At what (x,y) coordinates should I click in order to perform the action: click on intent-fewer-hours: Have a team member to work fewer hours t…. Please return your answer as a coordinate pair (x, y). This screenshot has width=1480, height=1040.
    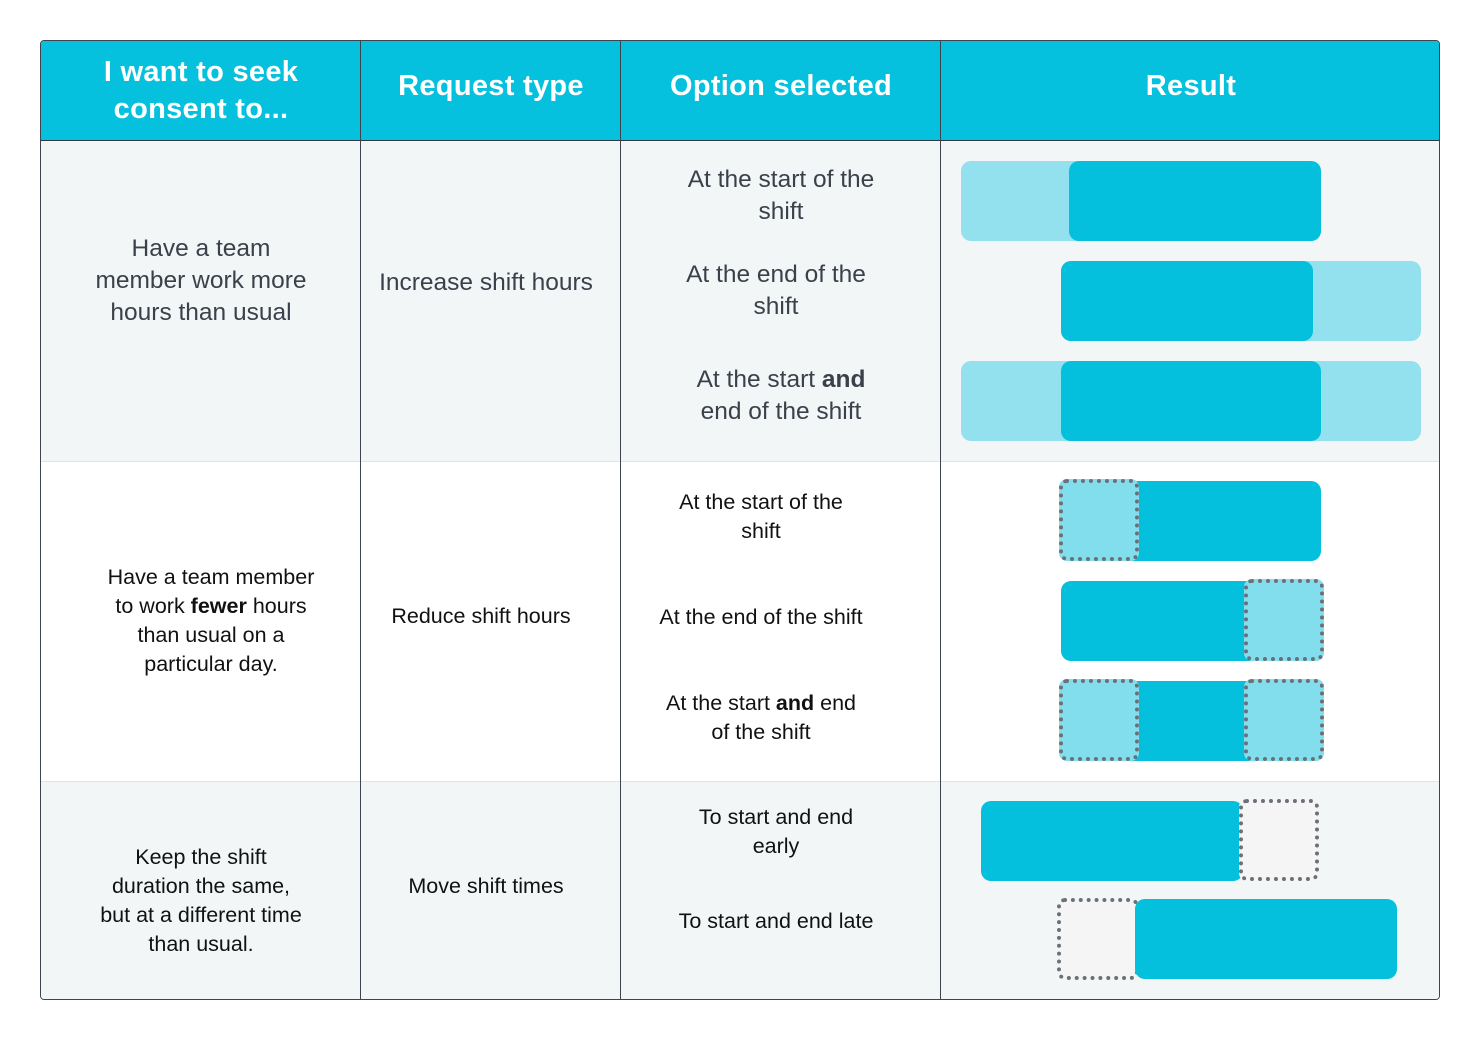
    Looking at the image, I should click on (211, 621).